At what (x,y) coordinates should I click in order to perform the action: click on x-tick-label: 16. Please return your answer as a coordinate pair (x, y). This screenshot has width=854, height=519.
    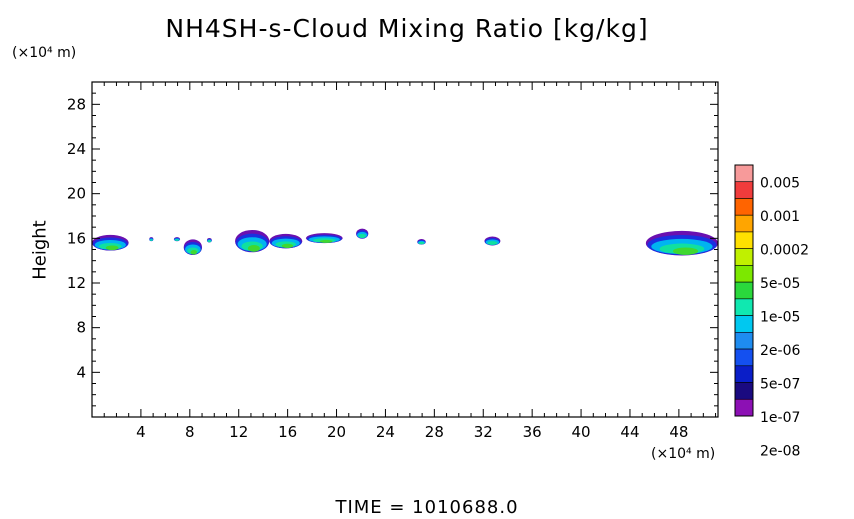
    Looking at the image, I should click on (287, 432).